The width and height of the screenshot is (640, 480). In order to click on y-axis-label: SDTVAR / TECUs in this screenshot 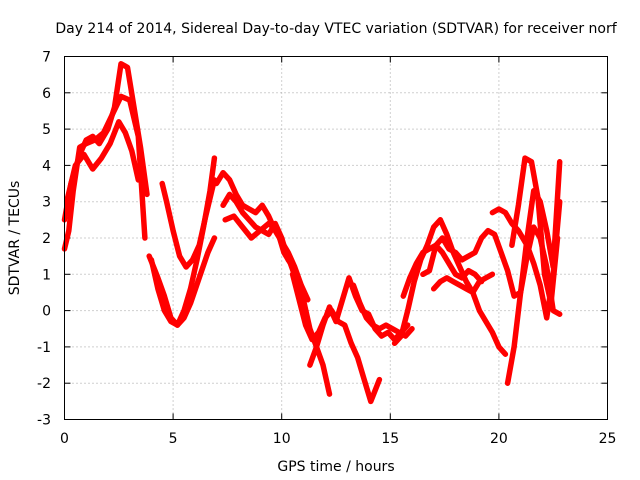, I will do `click(15, 238)`.